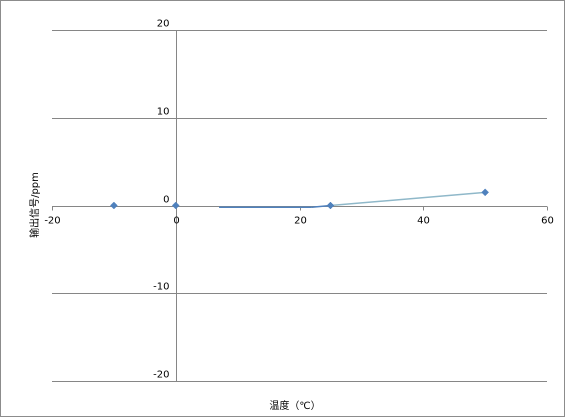  Describe the element at coordinates (300, 221) in the screenshot. I see `x-tick-label: 20` at that location.